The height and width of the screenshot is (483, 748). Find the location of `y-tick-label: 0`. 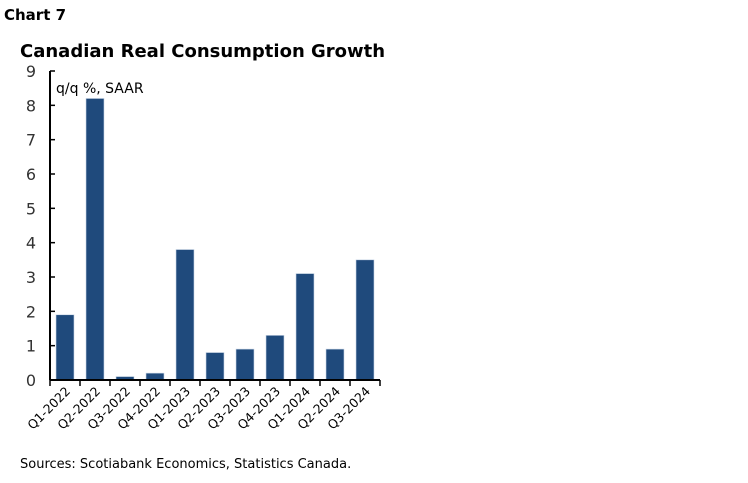

y-tick-label: 0 is located at coordinates (31, 380).